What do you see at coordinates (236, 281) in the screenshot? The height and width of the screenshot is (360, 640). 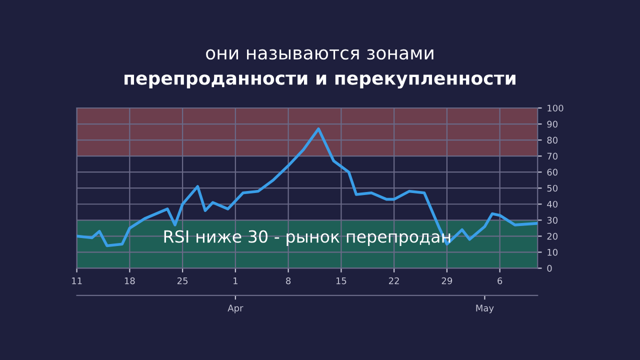 I see `x-tick-label: 1` at bounding box center [236, 281].